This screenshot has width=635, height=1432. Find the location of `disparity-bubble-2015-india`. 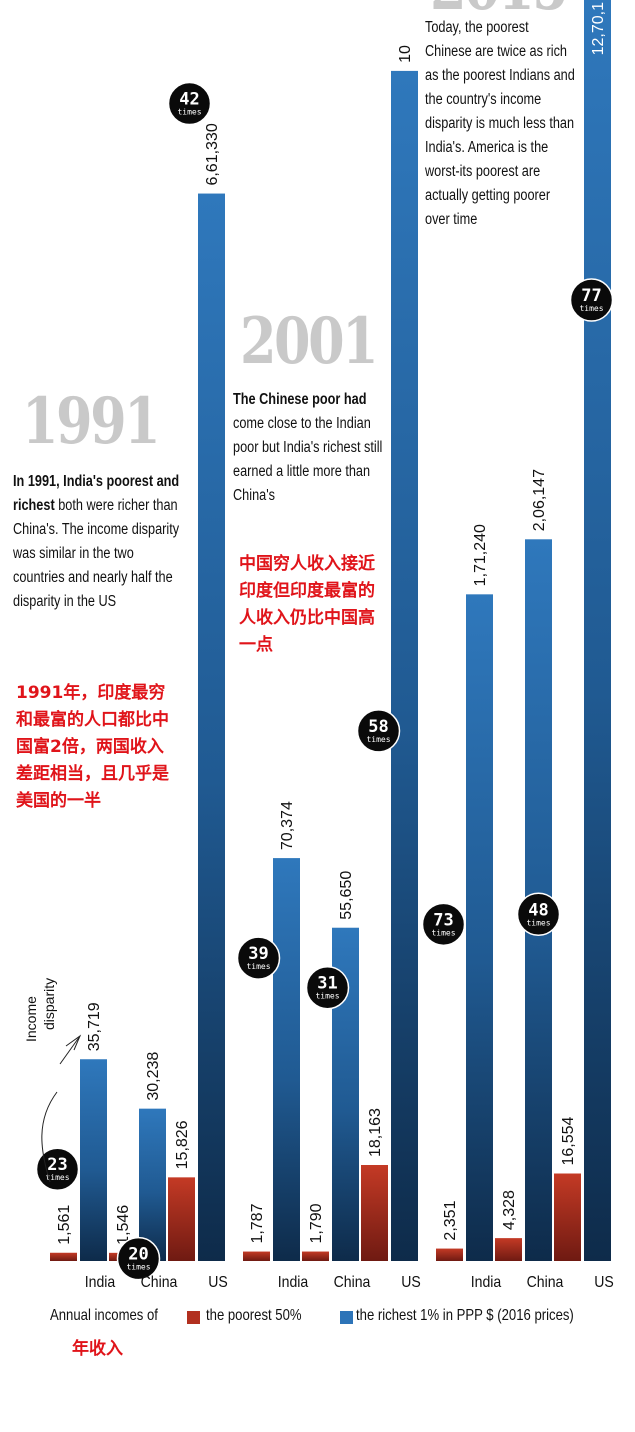

disparity-bubble-2015-india is located at coordinates (443, 924).